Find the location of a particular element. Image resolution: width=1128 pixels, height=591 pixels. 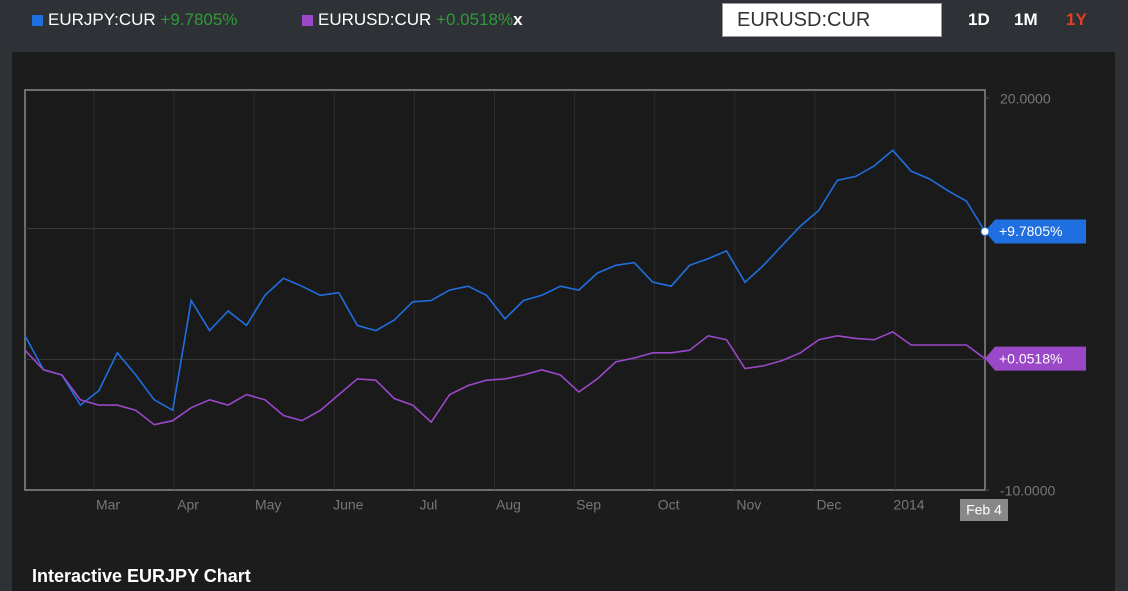

end-date-box is located at coordinates (984, 510).